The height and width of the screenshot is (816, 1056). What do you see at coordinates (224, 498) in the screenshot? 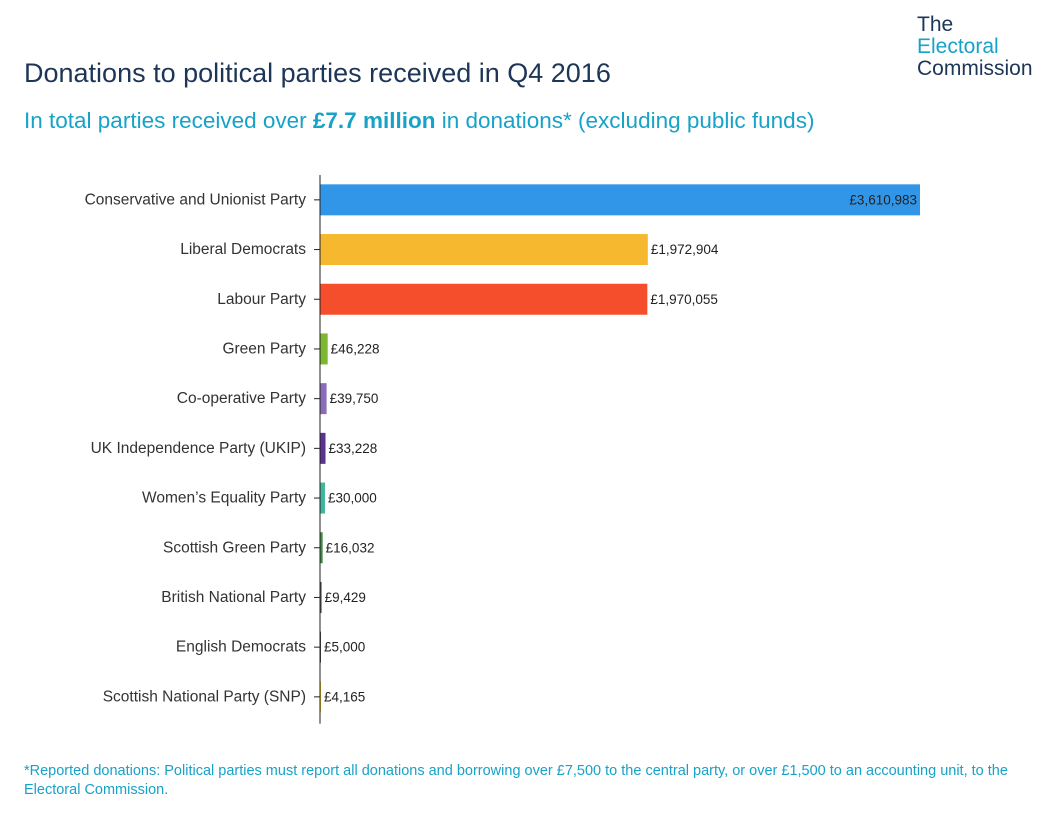
I see `category-label-7: Women’s Equality Party` at bounding box center [224, 498].